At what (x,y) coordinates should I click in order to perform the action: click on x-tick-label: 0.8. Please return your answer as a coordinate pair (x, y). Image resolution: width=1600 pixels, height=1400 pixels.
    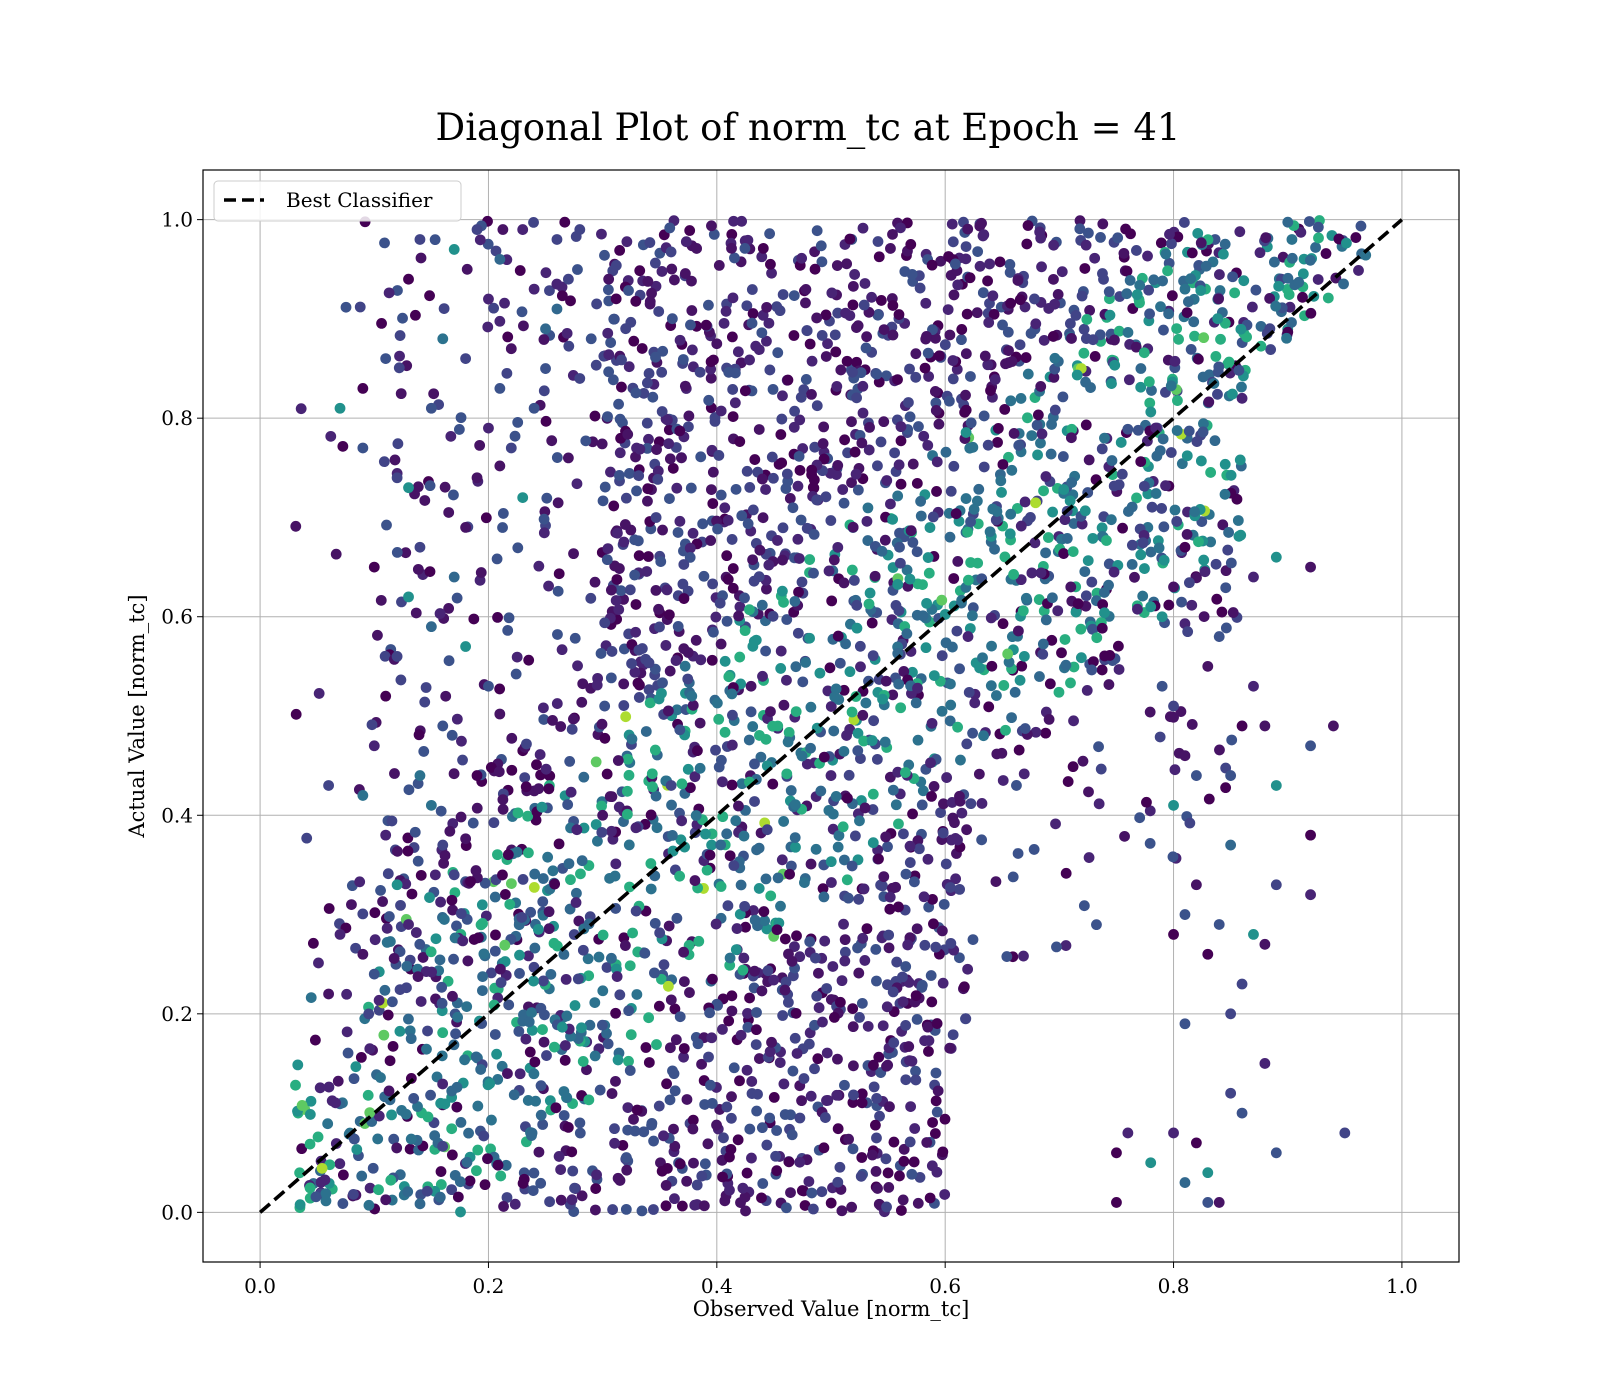
    Looking at the image, I should click on (1174, 1286).